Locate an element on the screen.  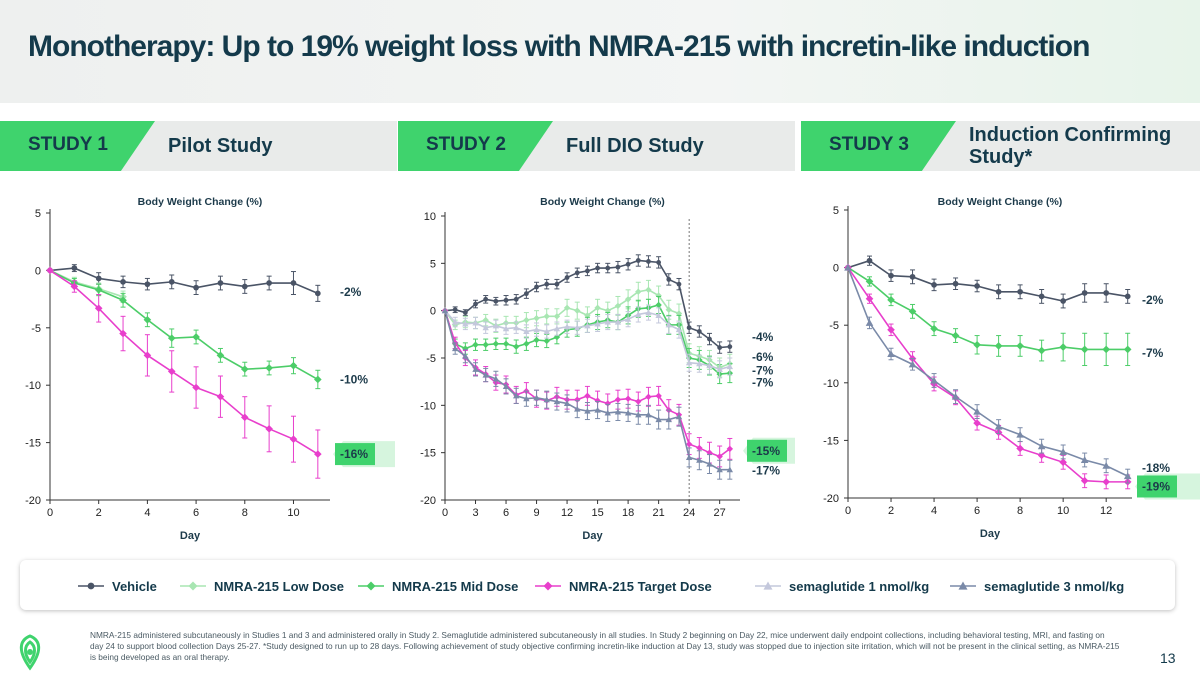
page-number: 13 is located at coordinates (1168, 658).